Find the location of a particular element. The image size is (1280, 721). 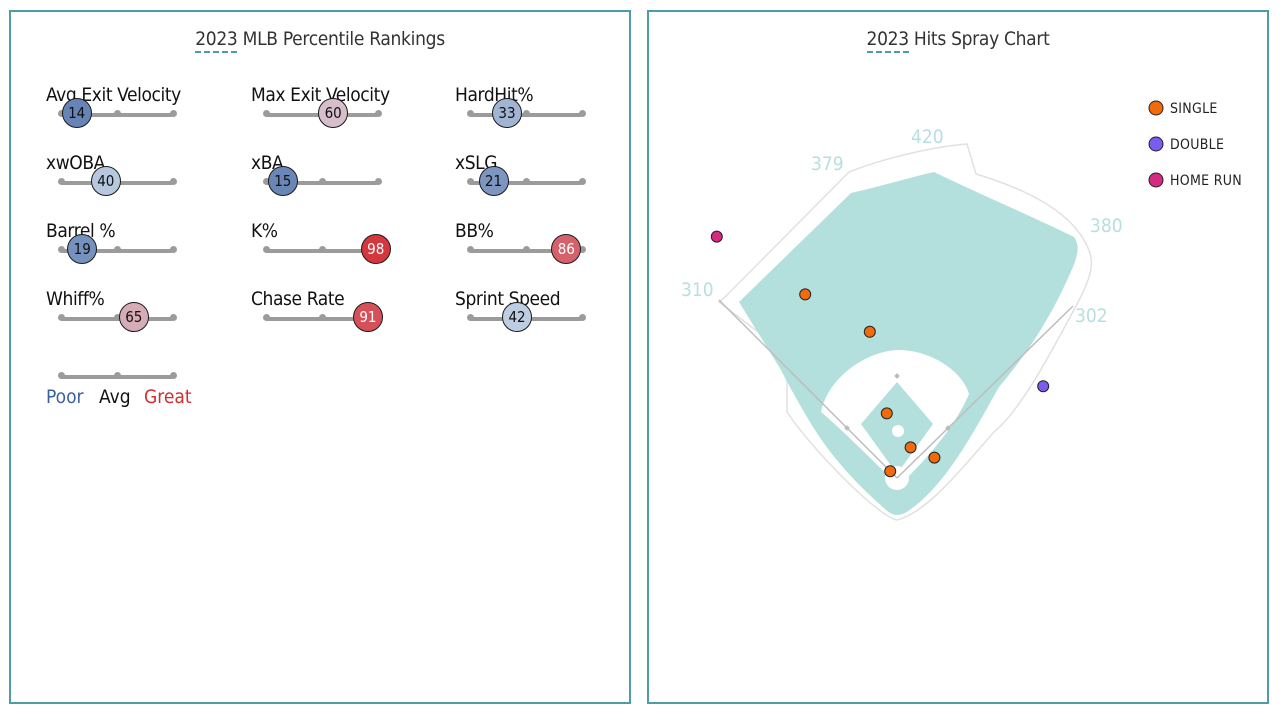

metric-k: K% 98 is located at coordinates (336, 250).